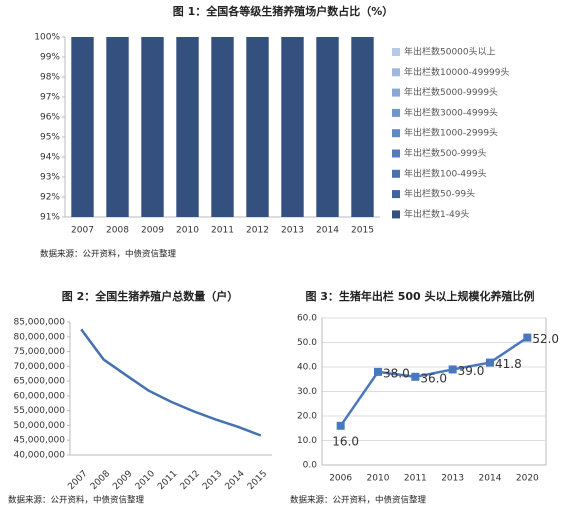 The image size is (566, 518). Describe the element at coordinates (307, 343) in the screenshot. I see `y-tick-label: 50.0` at that location.